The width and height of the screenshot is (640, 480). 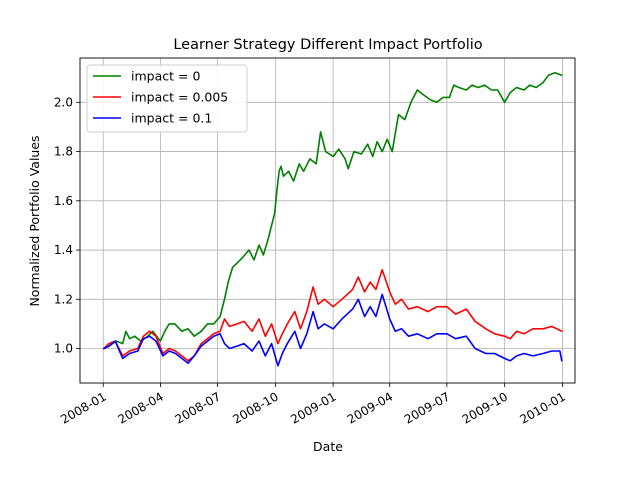 What do you see at coordinates (63, 250) in the screenshot?
I see `y-tick-label: 1.4` at bounding box center [63, 250].